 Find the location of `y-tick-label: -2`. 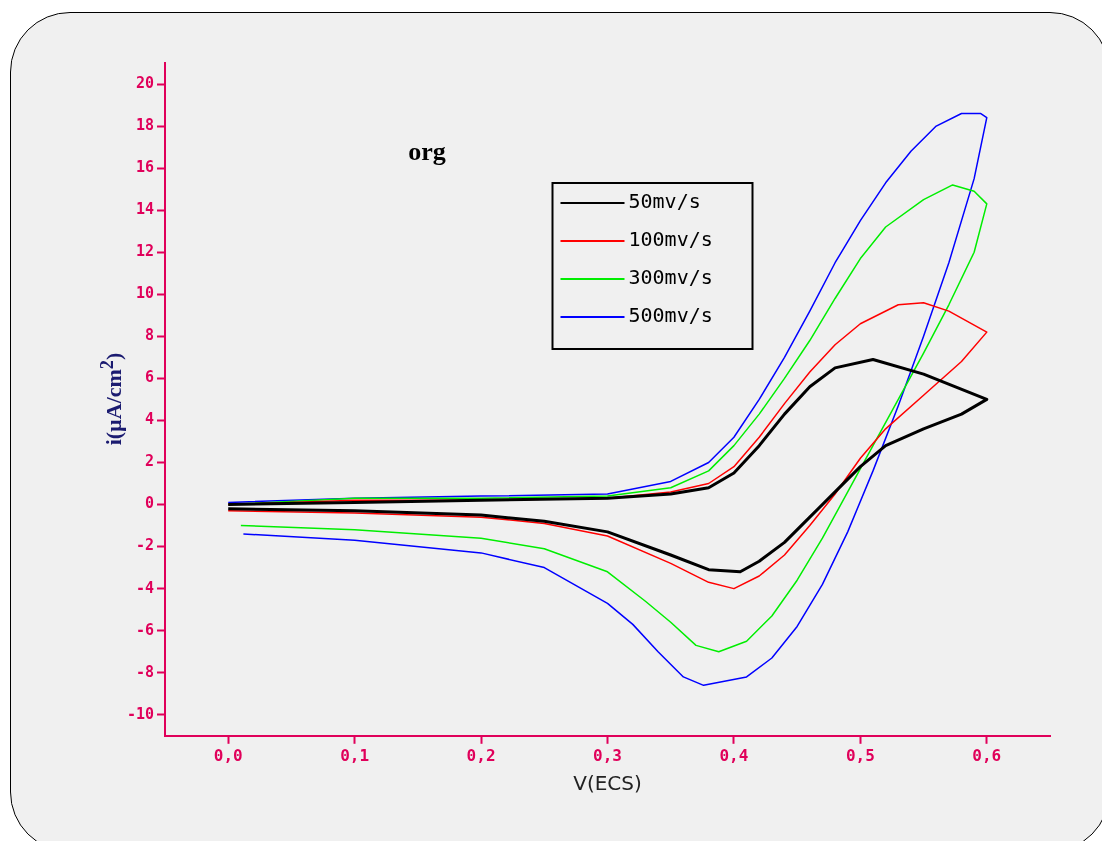

y-tick-label: -2 is located at coordinates (144, 545).